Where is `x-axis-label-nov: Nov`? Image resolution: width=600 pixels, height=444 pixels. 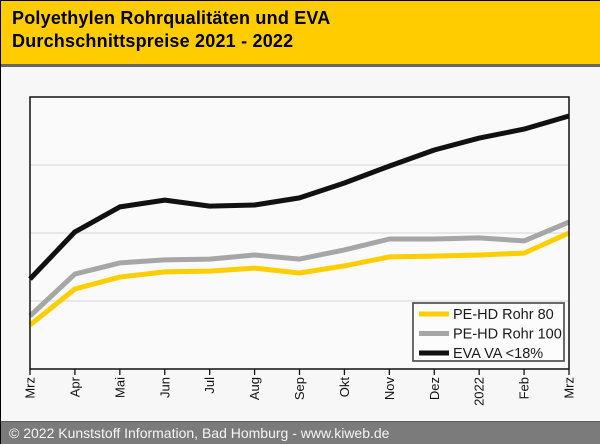
x-axis-label-nov: Nov is located at coordinates (389, 389).